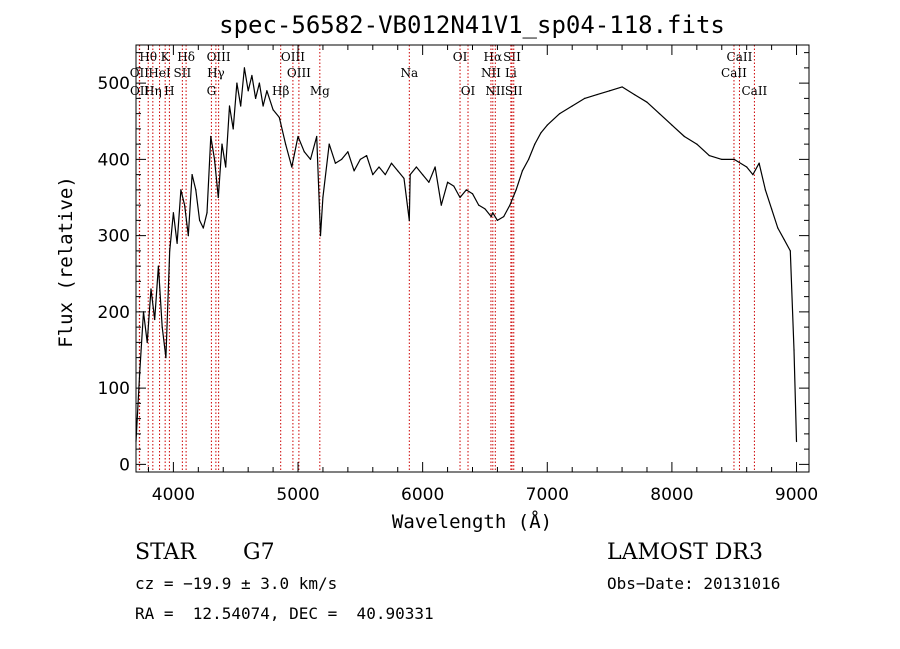 The height and width of the screenshot is (649, 900). What do you see at coordinates (165, 552) in the screenshot?
I see `object-class: STAR` at bounding box center [165, 552].